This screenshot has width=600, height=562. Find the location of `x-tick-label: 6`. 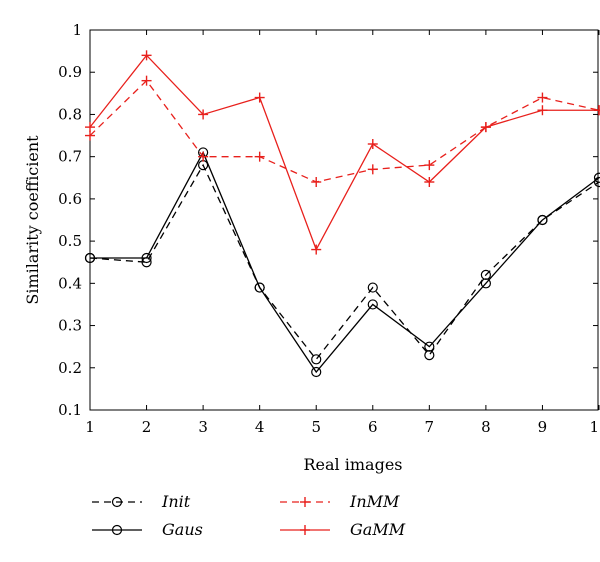

x-tick-label: 6 is located at coordinates (373, 427).